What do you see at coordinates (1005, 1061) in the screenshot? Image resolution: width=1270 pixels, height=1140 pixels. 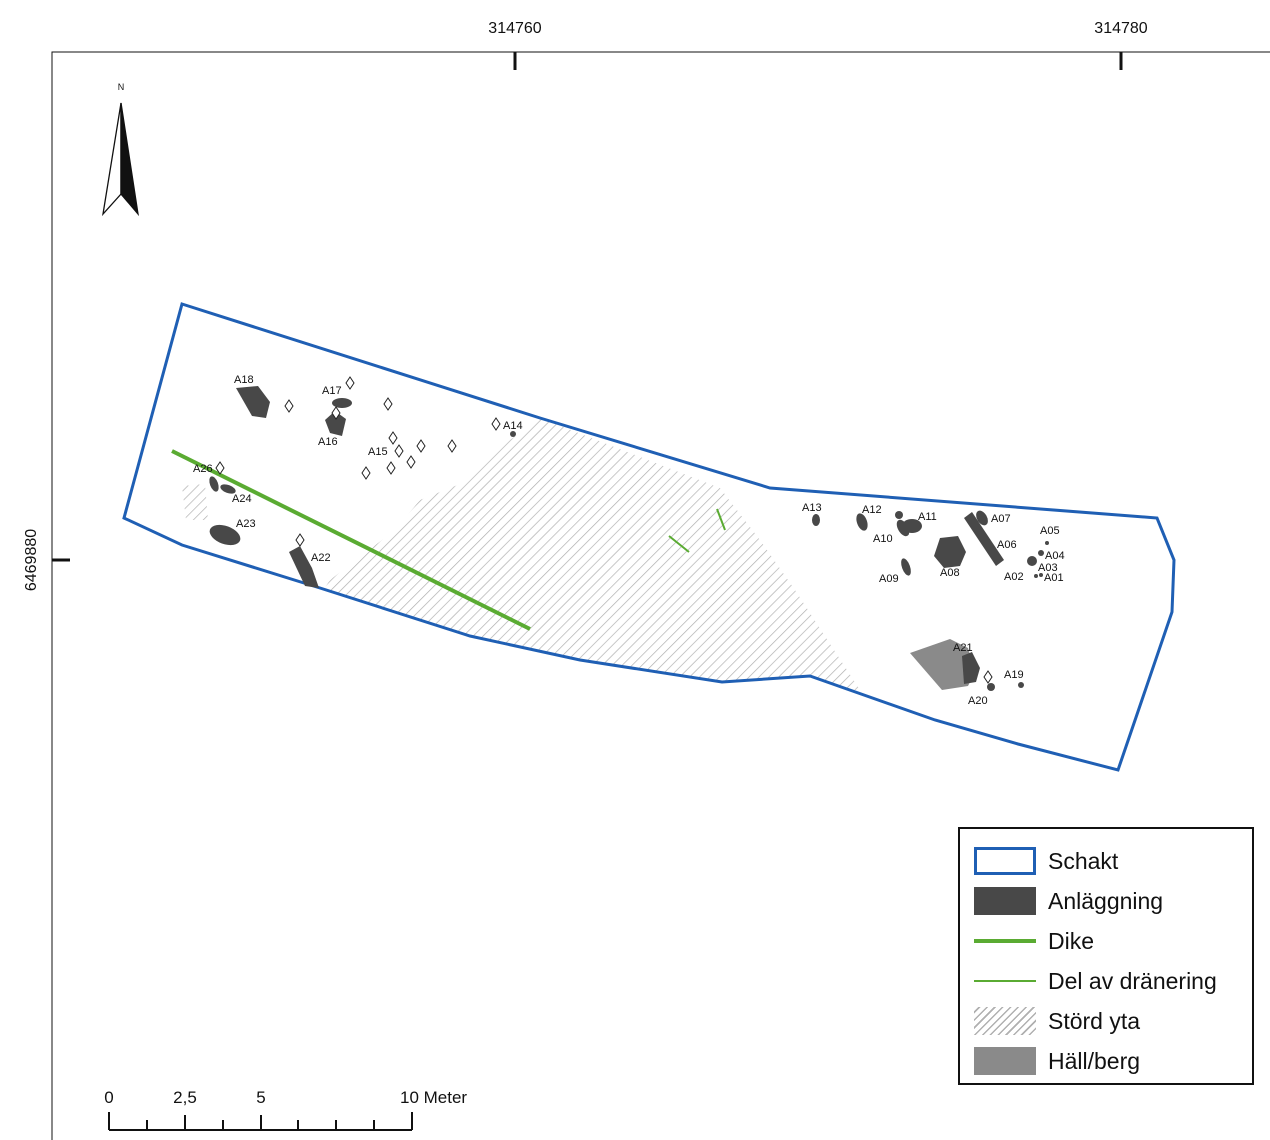 I see `hall-swatch` at bounding box center [1005, 1061].